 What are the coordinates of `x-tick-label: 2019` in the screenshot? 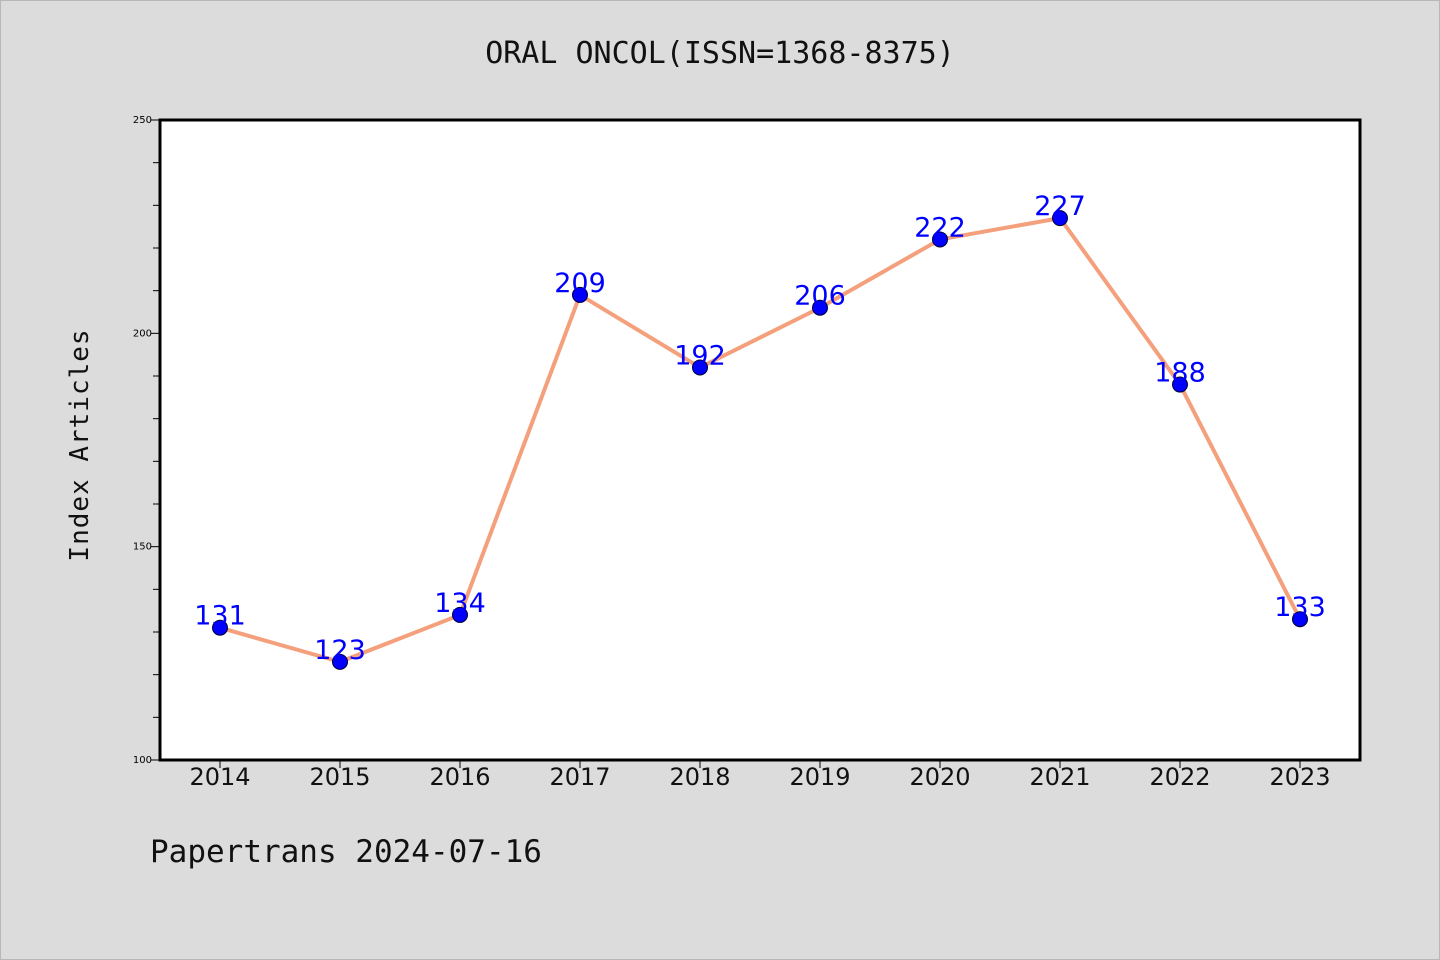 It's located at (819, 777).